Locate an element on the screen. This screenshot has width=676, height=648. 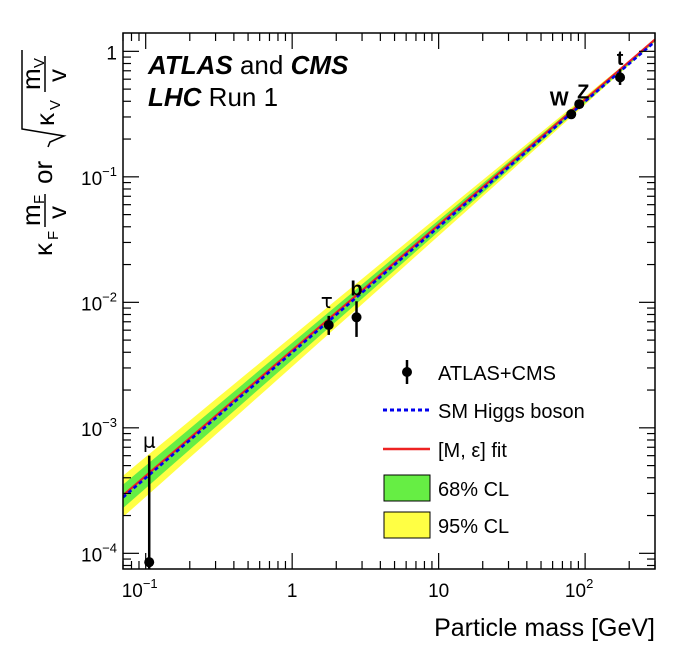
run-label: Run 1 is located at coordinates (239, 97).